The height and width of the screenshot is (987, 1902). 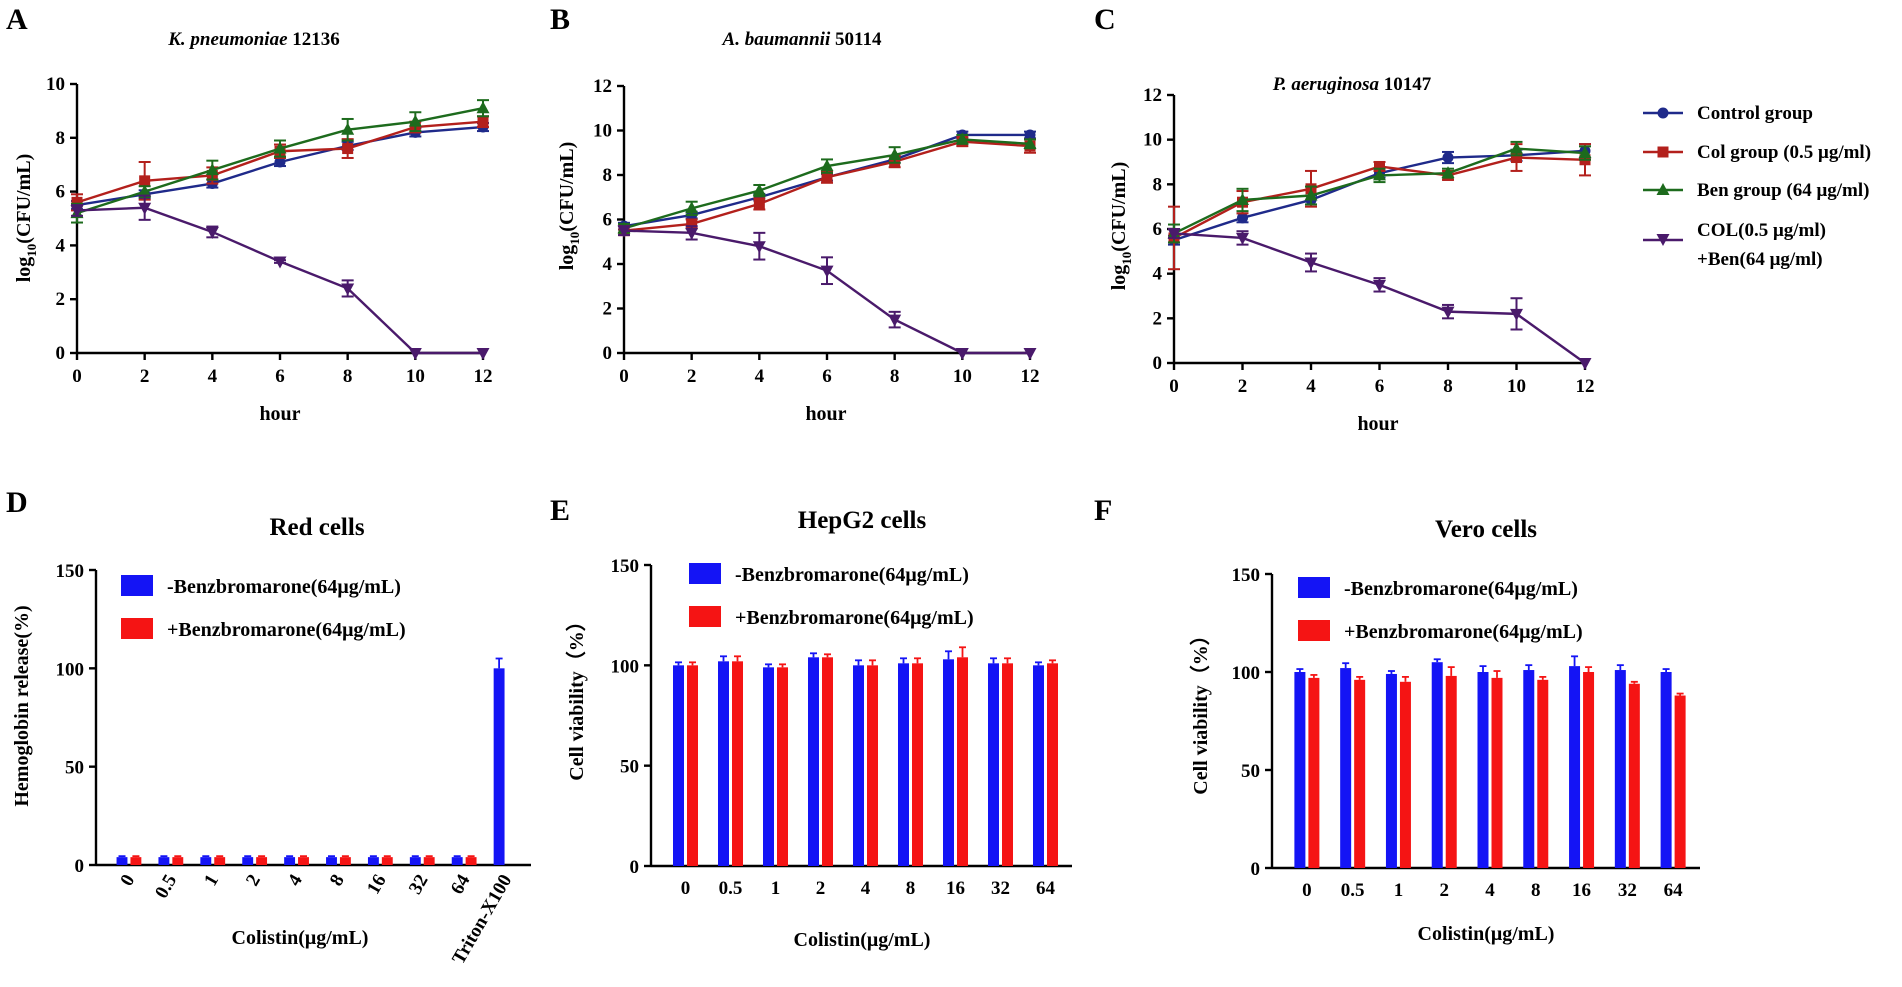 What do you see at coordinates (760, 376) in the screenshot?
I see `panel-b-xtick-label: 4` at bounding box center [760, 376].